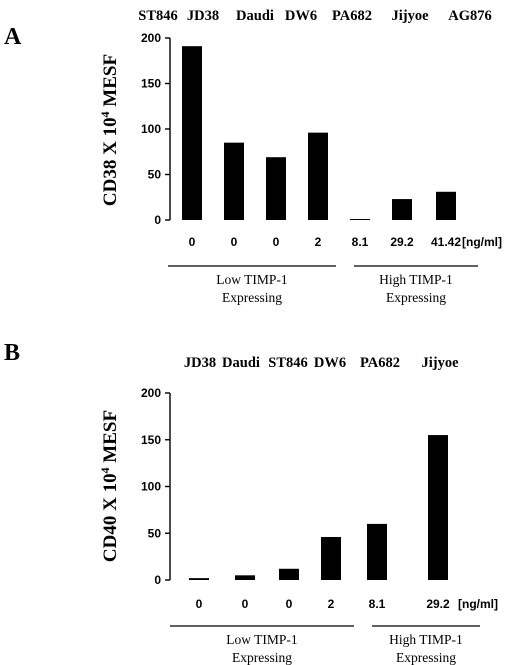  What do you see at coordinates (438, 604) in the screenshot?
I see `panel-b-x-tick-label: 29.2` at bounding box center [438, 604].